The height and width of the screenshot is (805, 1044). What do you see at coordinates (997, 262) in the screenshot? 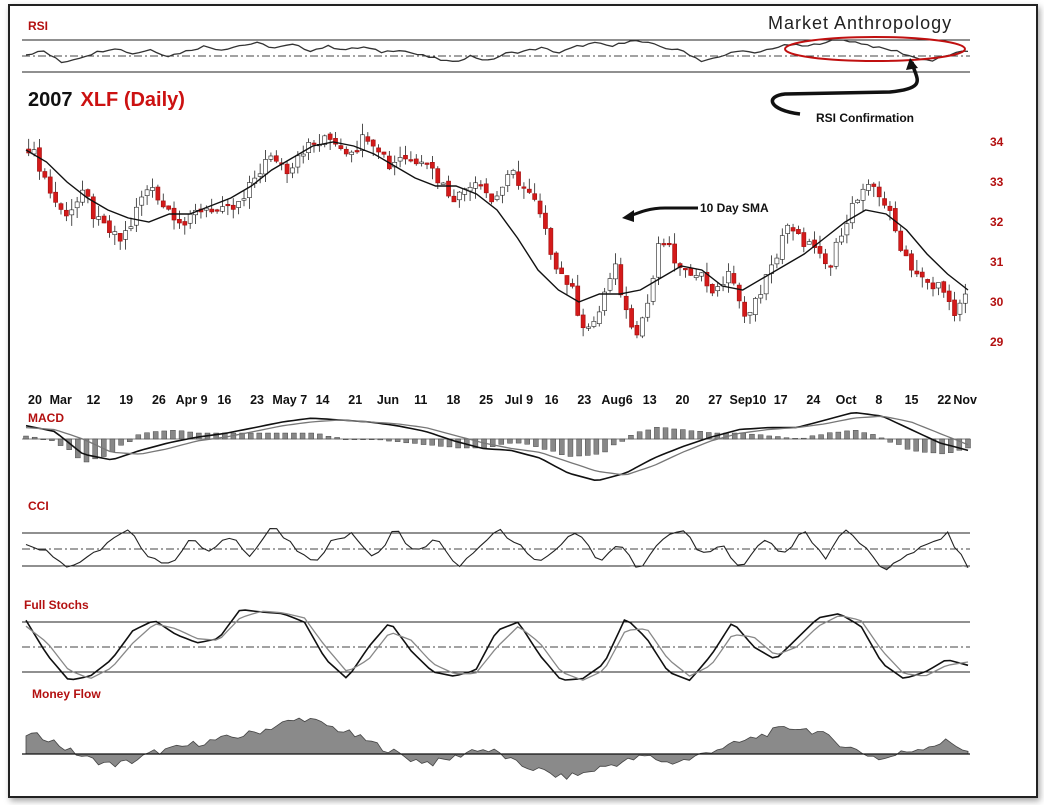
I see `price-y-tick-label: 31` at bounding box center [997, 262].